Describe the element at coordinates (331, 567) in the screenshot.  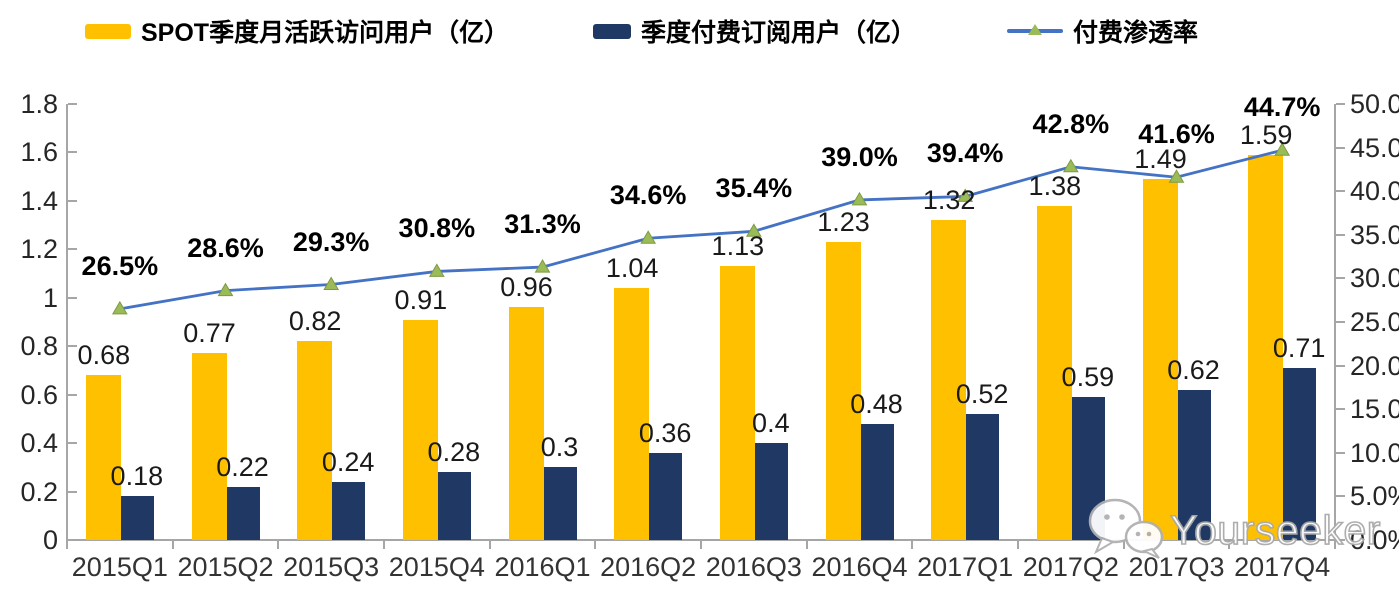
I see `x-axis-category-label: 2015Q3` at that location.